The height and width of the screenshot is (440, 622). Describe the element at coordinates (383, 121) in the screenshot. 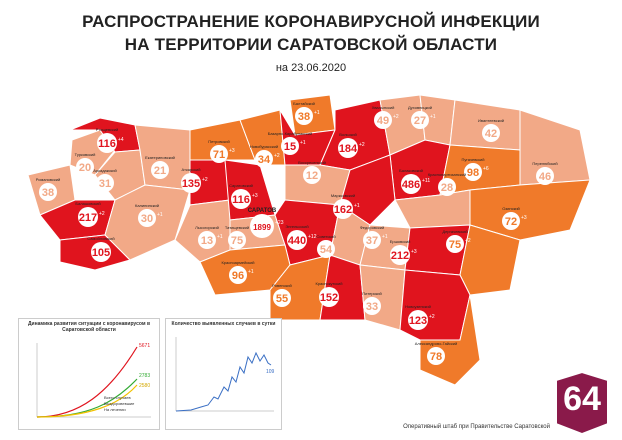

I see `badge-value: 49` at that location.